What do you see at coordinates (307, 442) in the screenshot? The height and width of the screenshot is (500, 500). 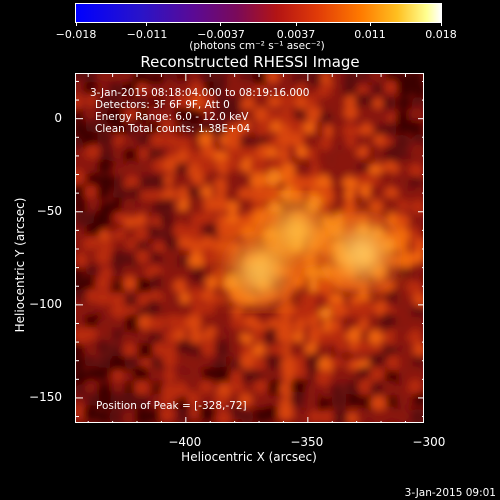 I see `x-tick-label: −350` at bounding box center [307, 442].